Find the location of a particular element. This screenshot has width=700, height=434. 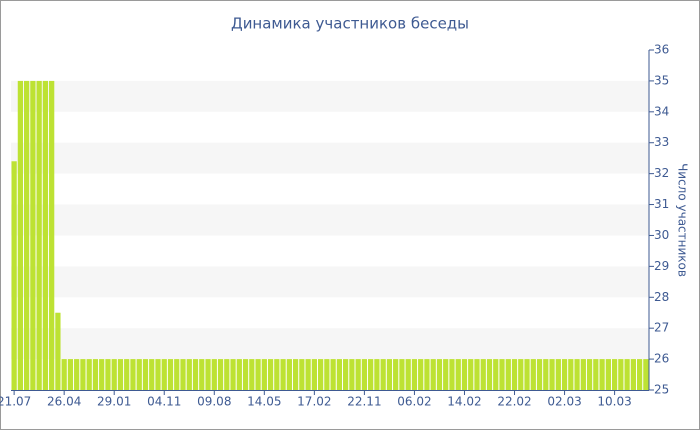

grid-band is located at coordinates (330, 96).